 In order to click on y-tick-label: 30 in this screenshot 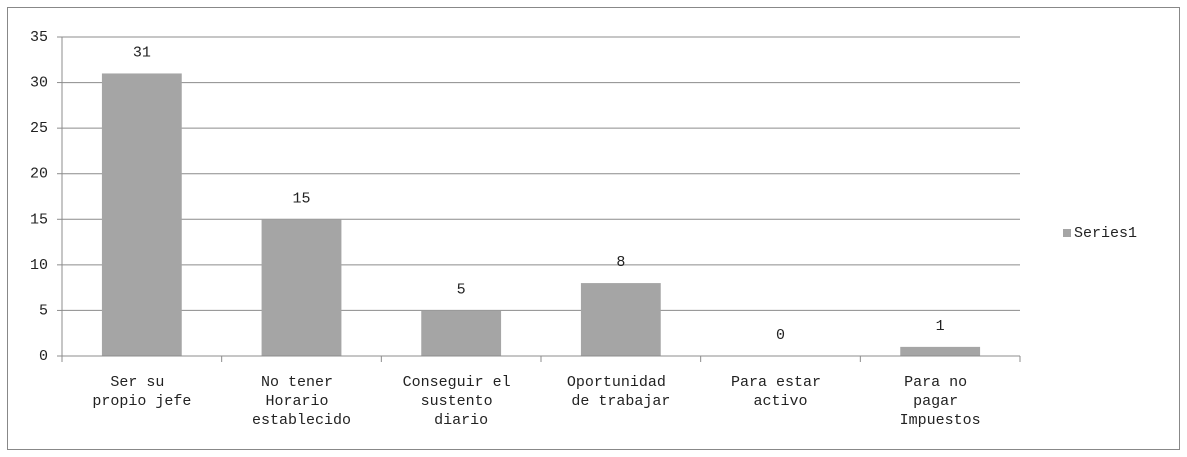, I will do `click(39, 83)`.